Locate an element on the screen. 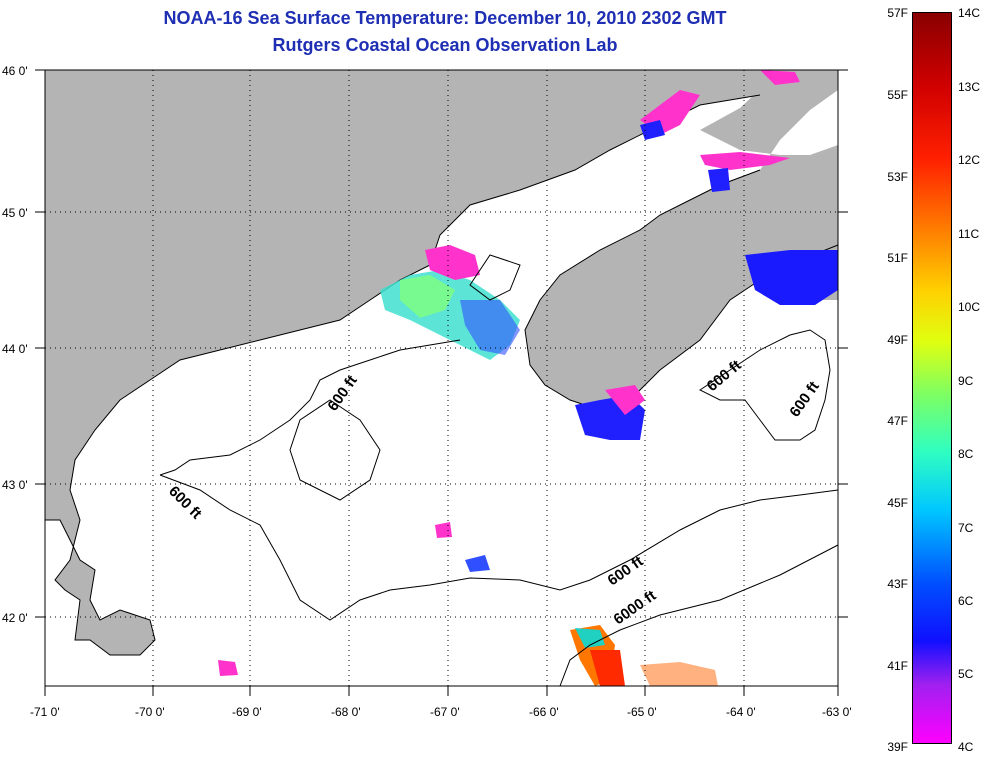  lon-label: -70 0' is located at coordinates (150, 712).